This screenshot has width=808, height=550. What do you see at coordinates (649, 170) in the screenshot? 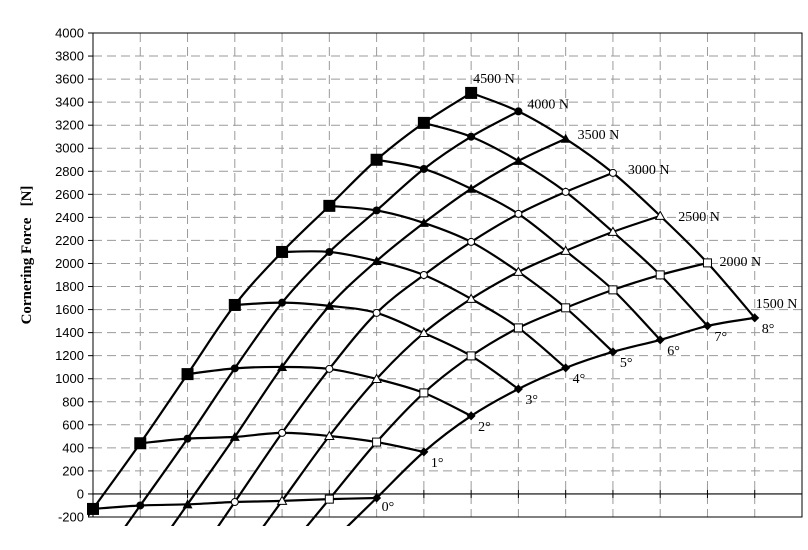
I see `load-label: 3000 N` at bounding box center [649, 170].